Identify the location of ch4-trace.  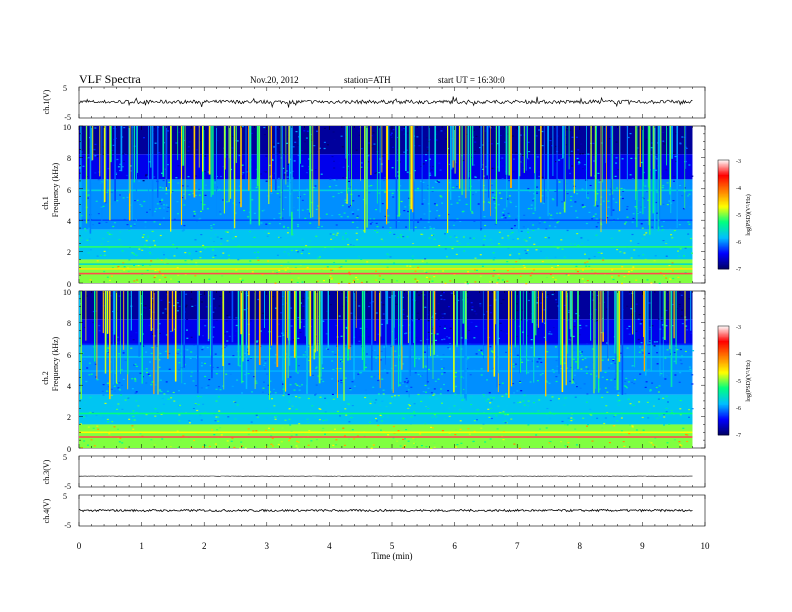
(385, 510).